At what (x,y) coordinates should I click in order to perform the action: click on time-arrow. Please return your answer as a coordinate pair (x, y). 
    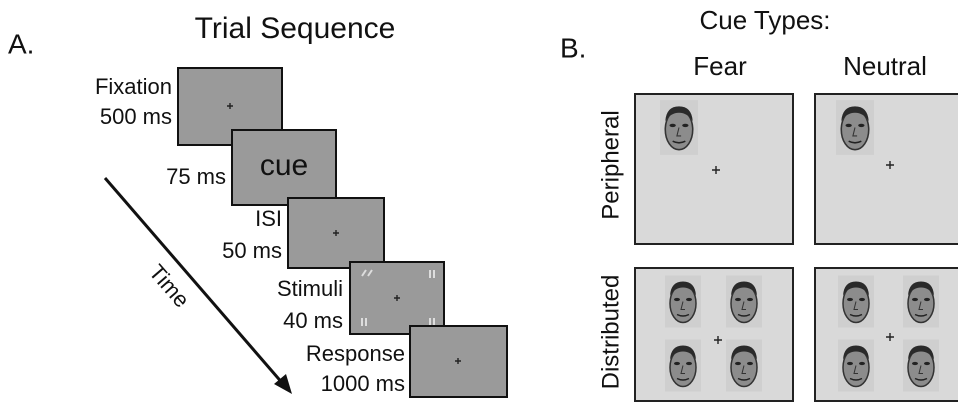
    Looking at the image, I should click on (194, 281).